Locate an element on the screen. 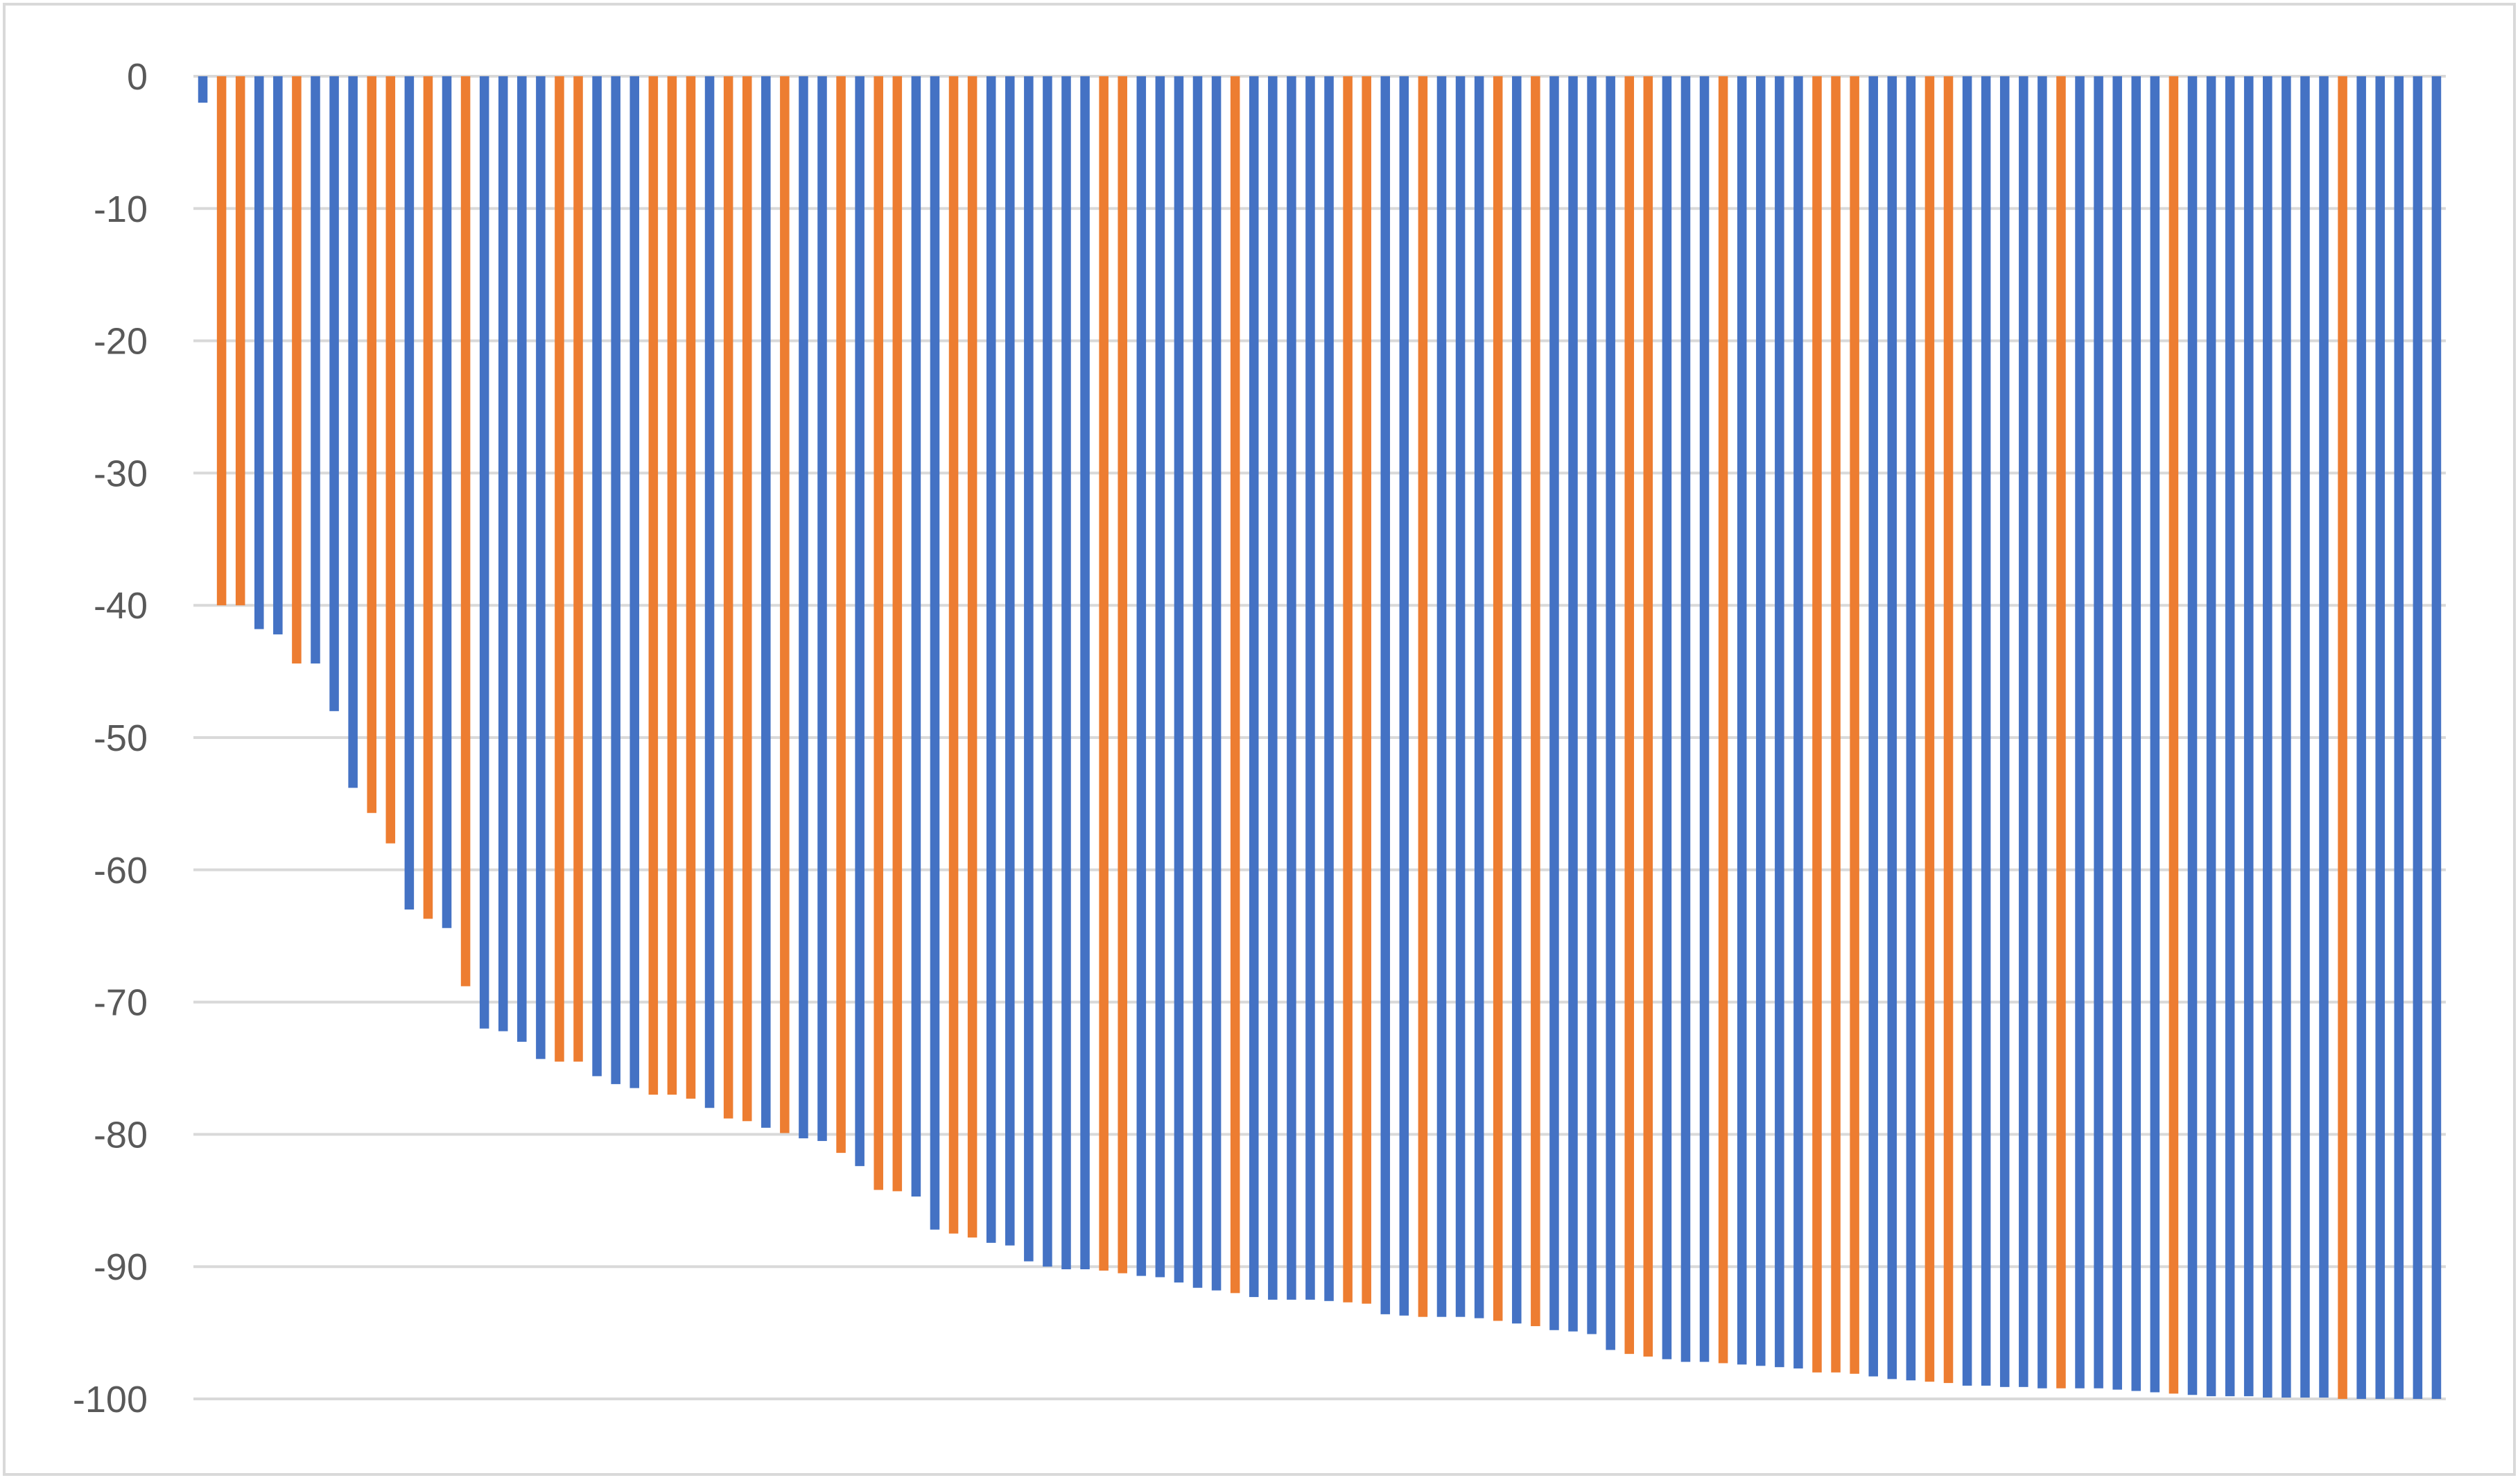 The width and height of the screenshot is (2520, 1480). y-tick-label: 0 is located at coordinates (137, 77).